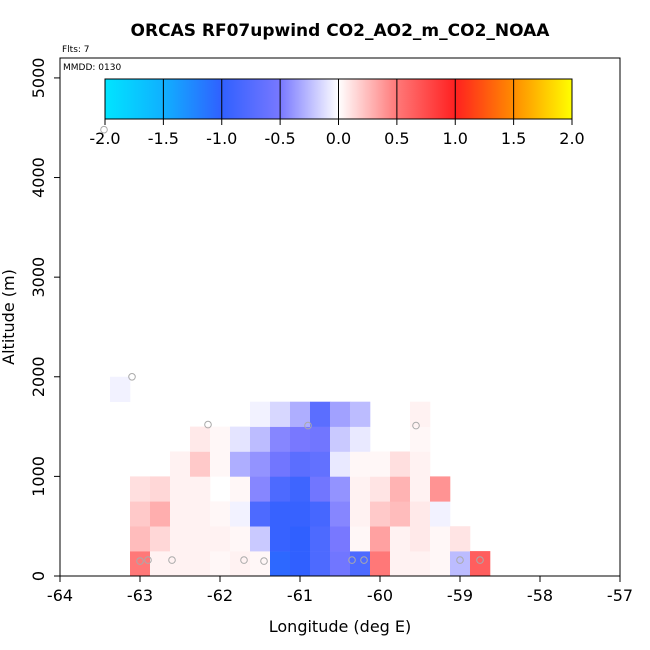  I want to click on colorbar-tick-label: -1.0, so click(221, 138).